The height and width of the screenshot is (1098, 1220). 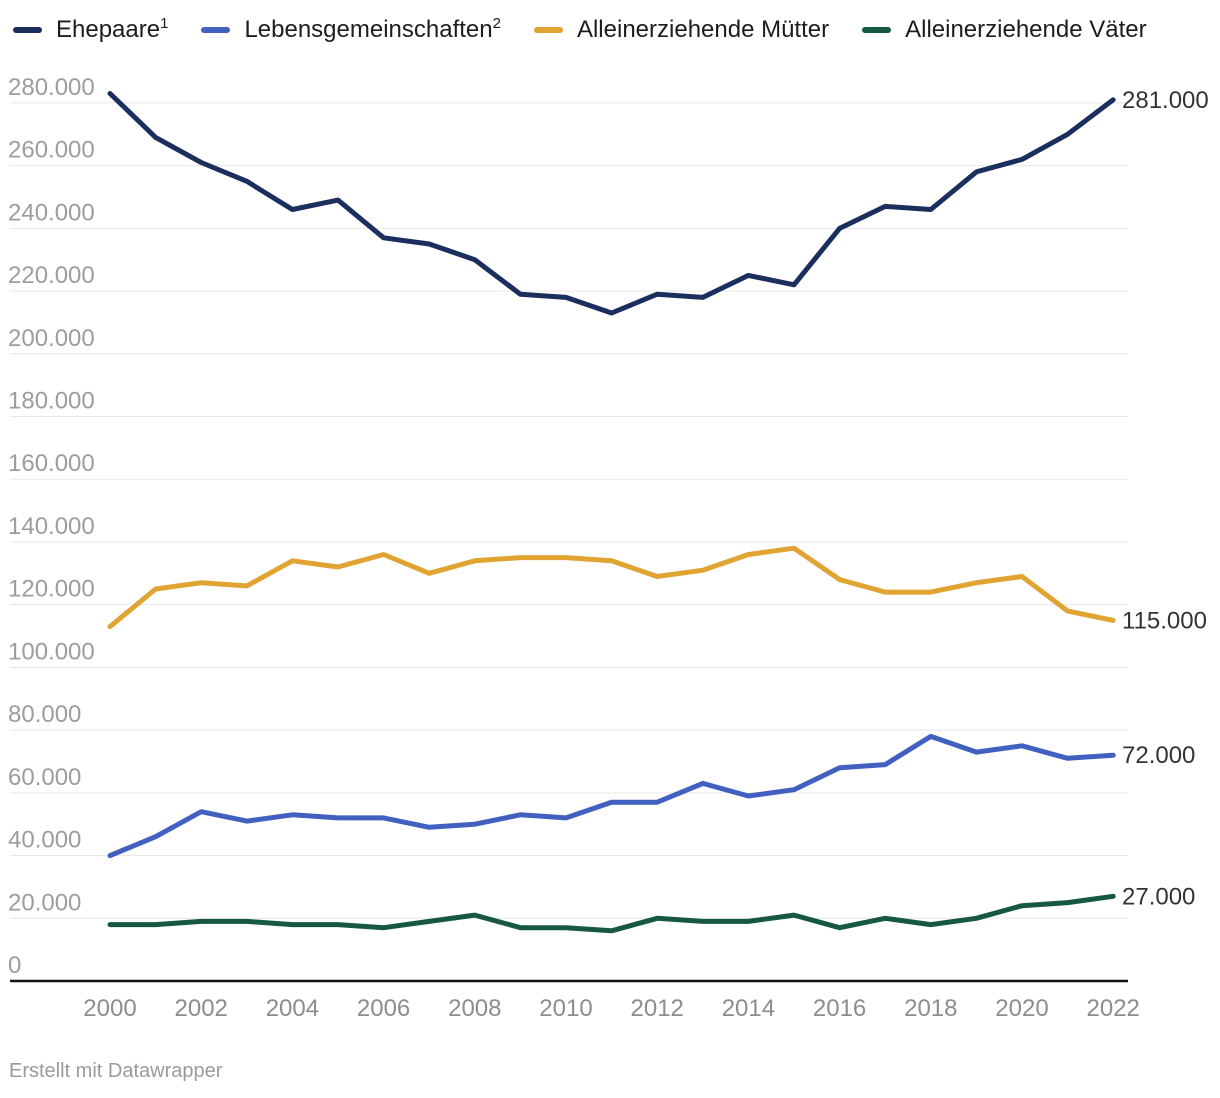 What do you see at coordinates (839, 1008) in the screenshot?
I see `x-tick-label: 2016` at bounding box center [839, 1008].